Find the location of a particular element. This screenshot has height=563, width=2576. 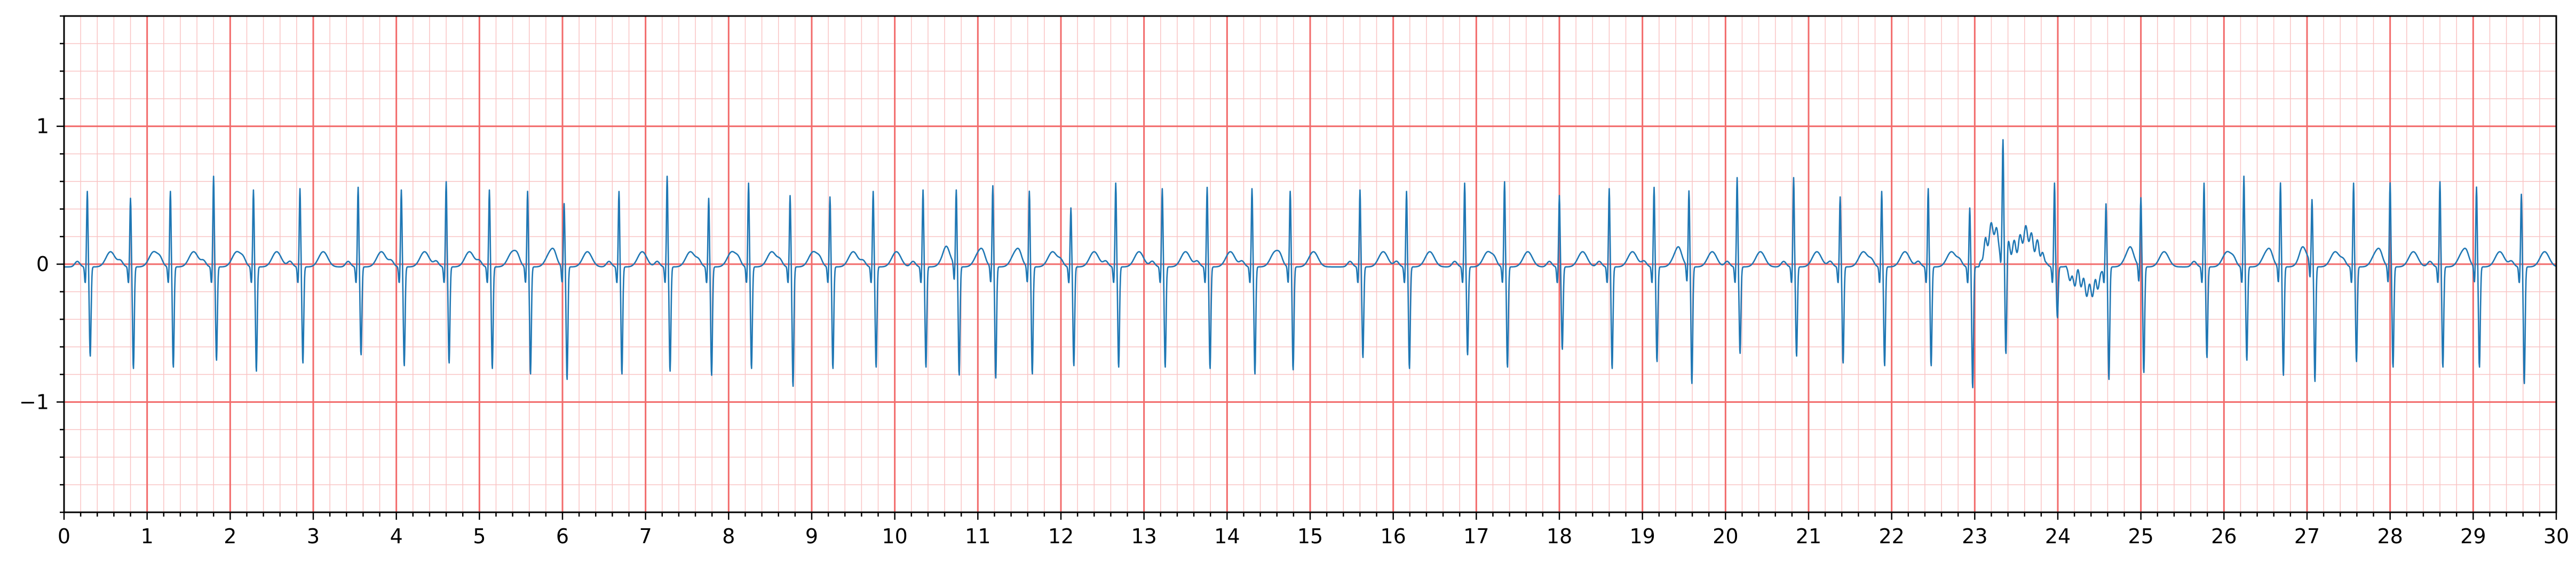

x-tick-label: 9 is located at coordinates (811, 536).